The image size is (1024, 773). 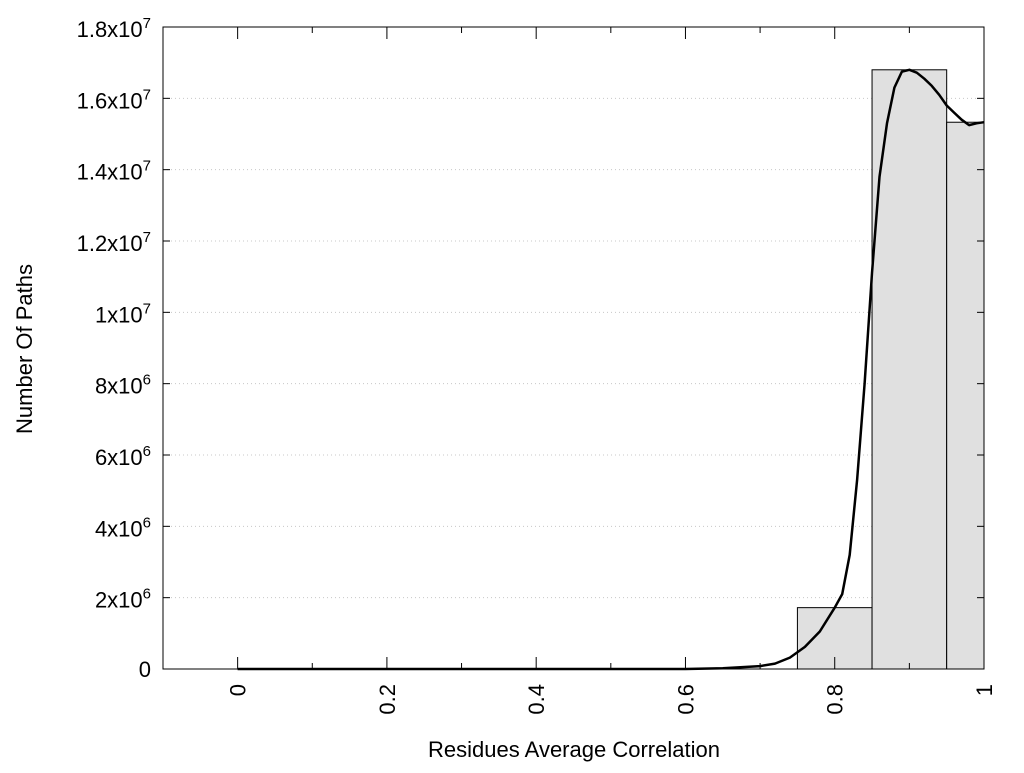 What do you see at coordinates (387, 699) in the screenshot?
I see `x-tick-label-1: 0.2` at bounding box center [387, 699].